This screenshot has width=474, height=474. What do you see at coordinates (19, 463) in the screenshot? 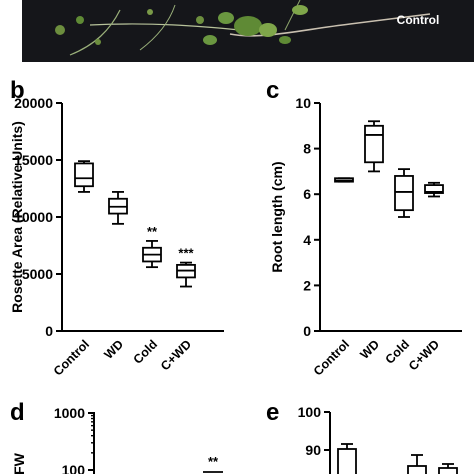
I see `y-axis-title: FW` at bounding box center [19, 463].